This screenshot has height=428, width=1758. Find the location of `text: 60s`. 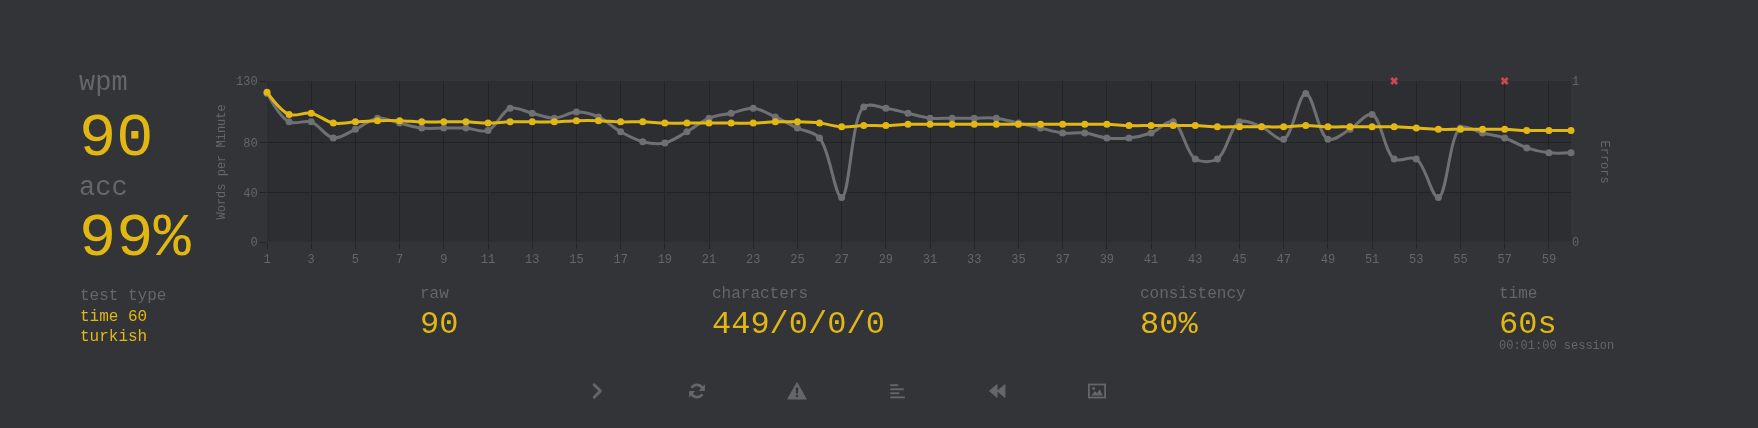

text: 60s is located at coordinates (1528, 324).